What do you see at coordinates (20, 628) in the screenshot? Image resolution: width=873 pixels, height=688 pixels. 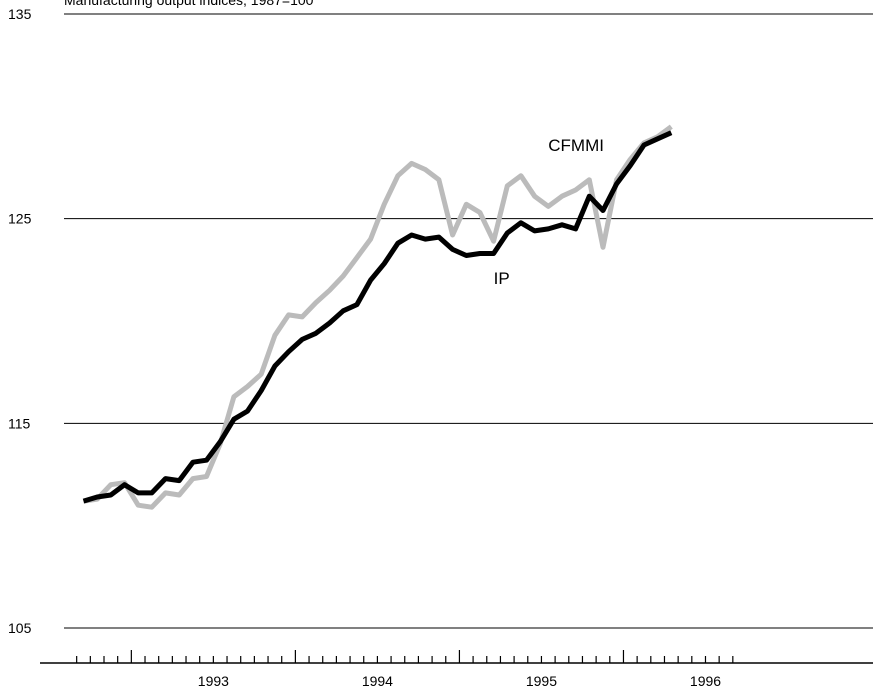 I see `y-tick-label-105: 105` at bounding box center [20, 628].